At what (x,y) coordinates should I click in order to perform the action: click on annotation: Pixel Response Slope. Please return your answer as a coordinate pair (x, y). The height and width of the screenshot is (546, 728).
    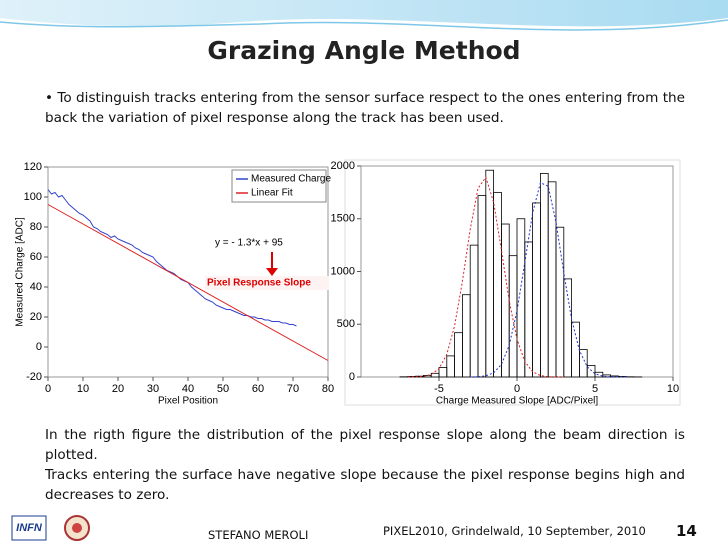
    Looking at the image, I should click on (259, 283).